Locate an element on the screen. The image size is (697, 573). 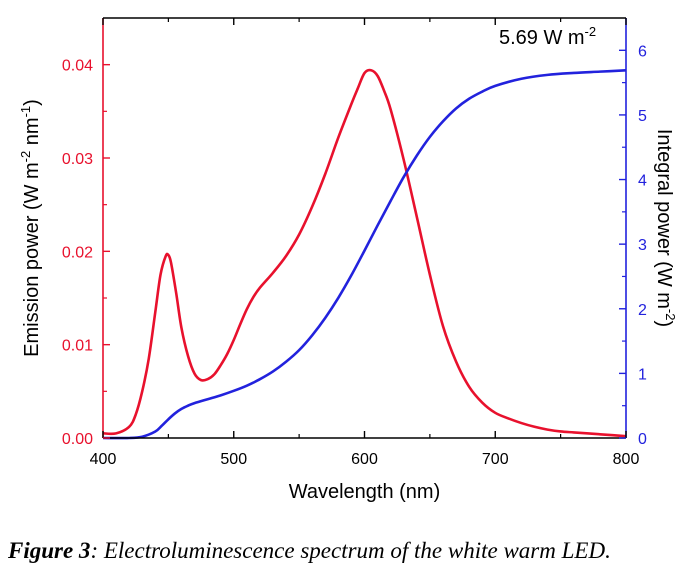
y-left-tick-label: 0.00 is located at coordinates (77, 439).